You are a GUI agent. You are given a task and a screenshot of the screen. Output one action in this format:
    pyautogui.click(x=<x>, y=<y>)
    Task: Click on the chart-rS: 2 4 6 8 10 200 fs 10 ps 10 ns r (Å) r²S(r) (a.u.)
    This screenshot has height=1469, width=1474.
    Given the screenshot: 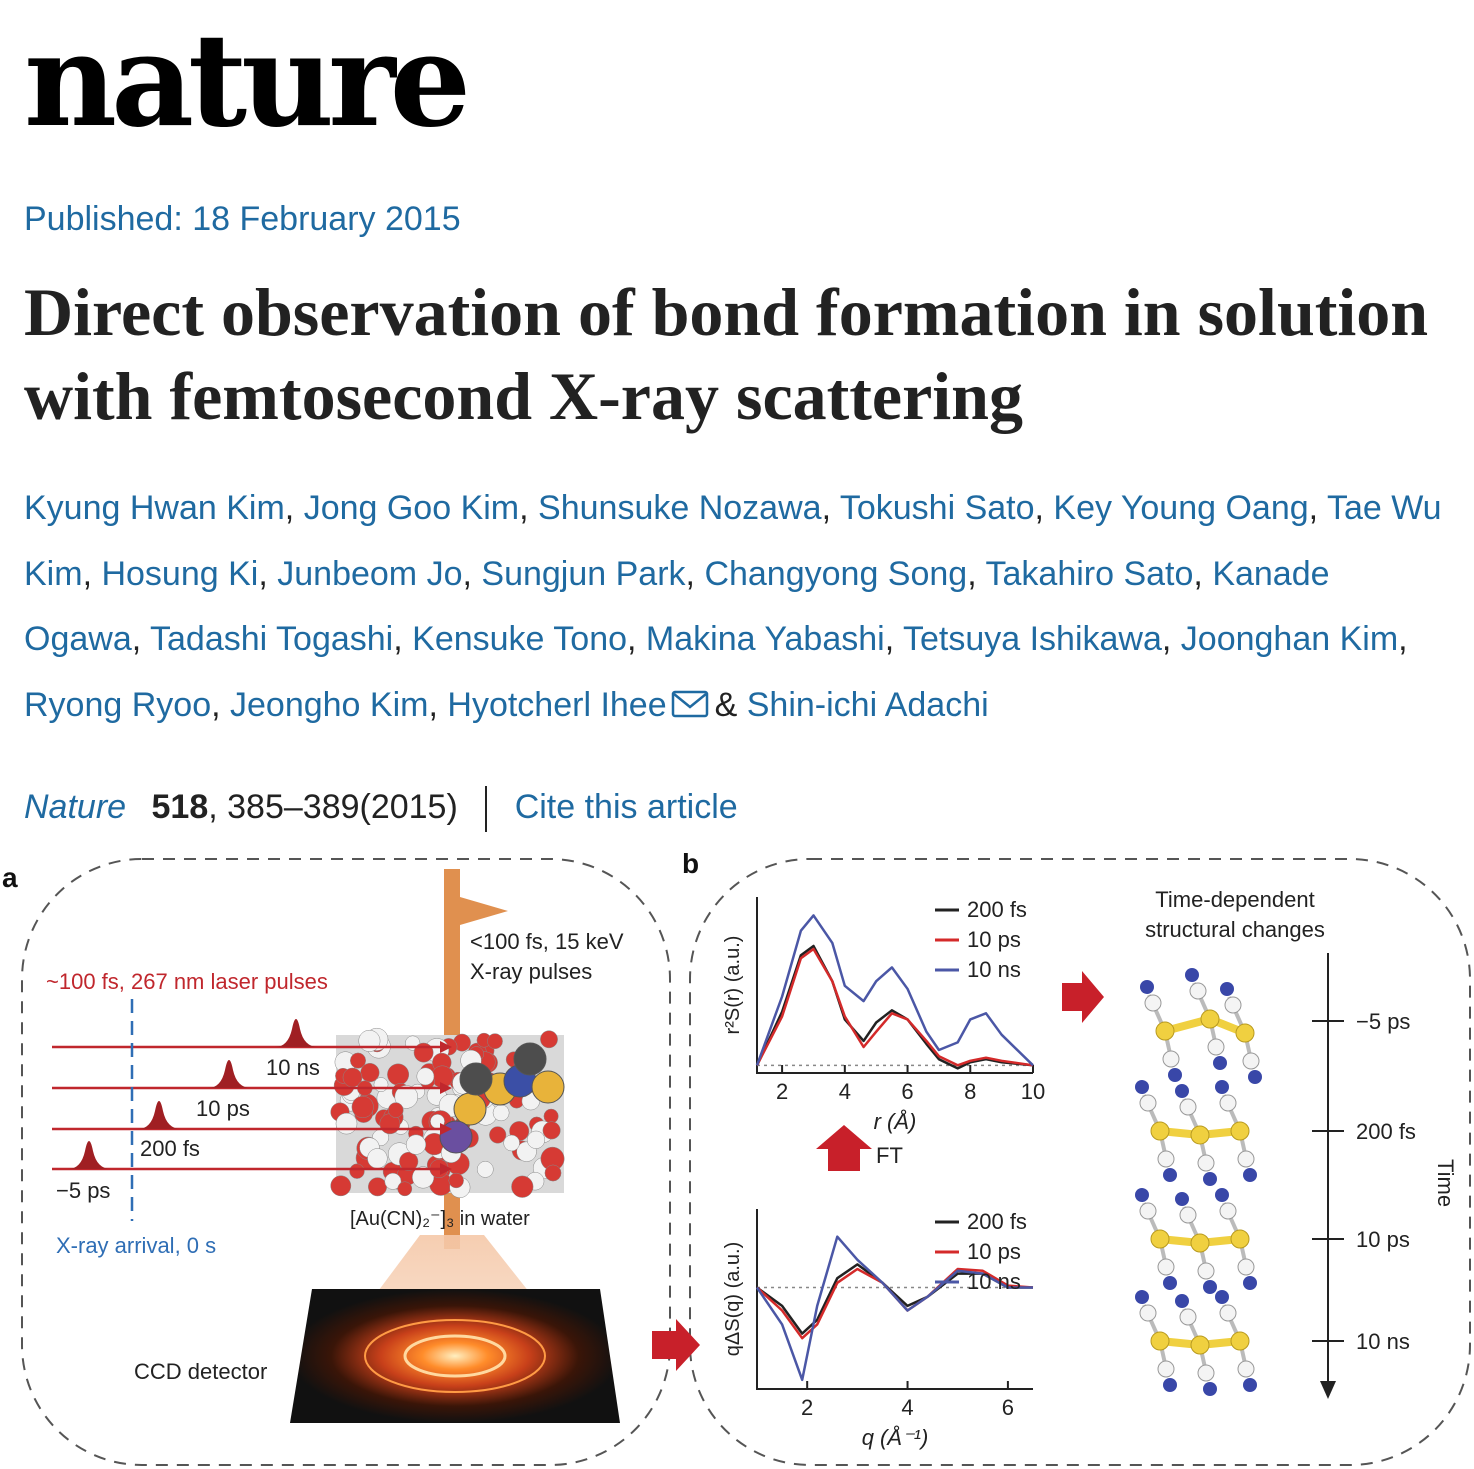 What is the action you would take?
    pyautogui.click(x=883, y=1015)
    